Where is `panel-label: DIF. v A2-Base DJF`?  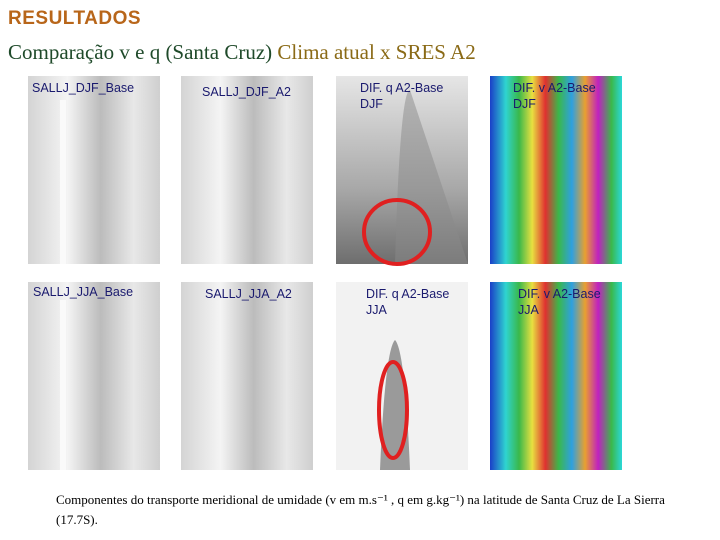
panel-label: DIF. v A2-Base DJF is located at coordinates (554, 96).